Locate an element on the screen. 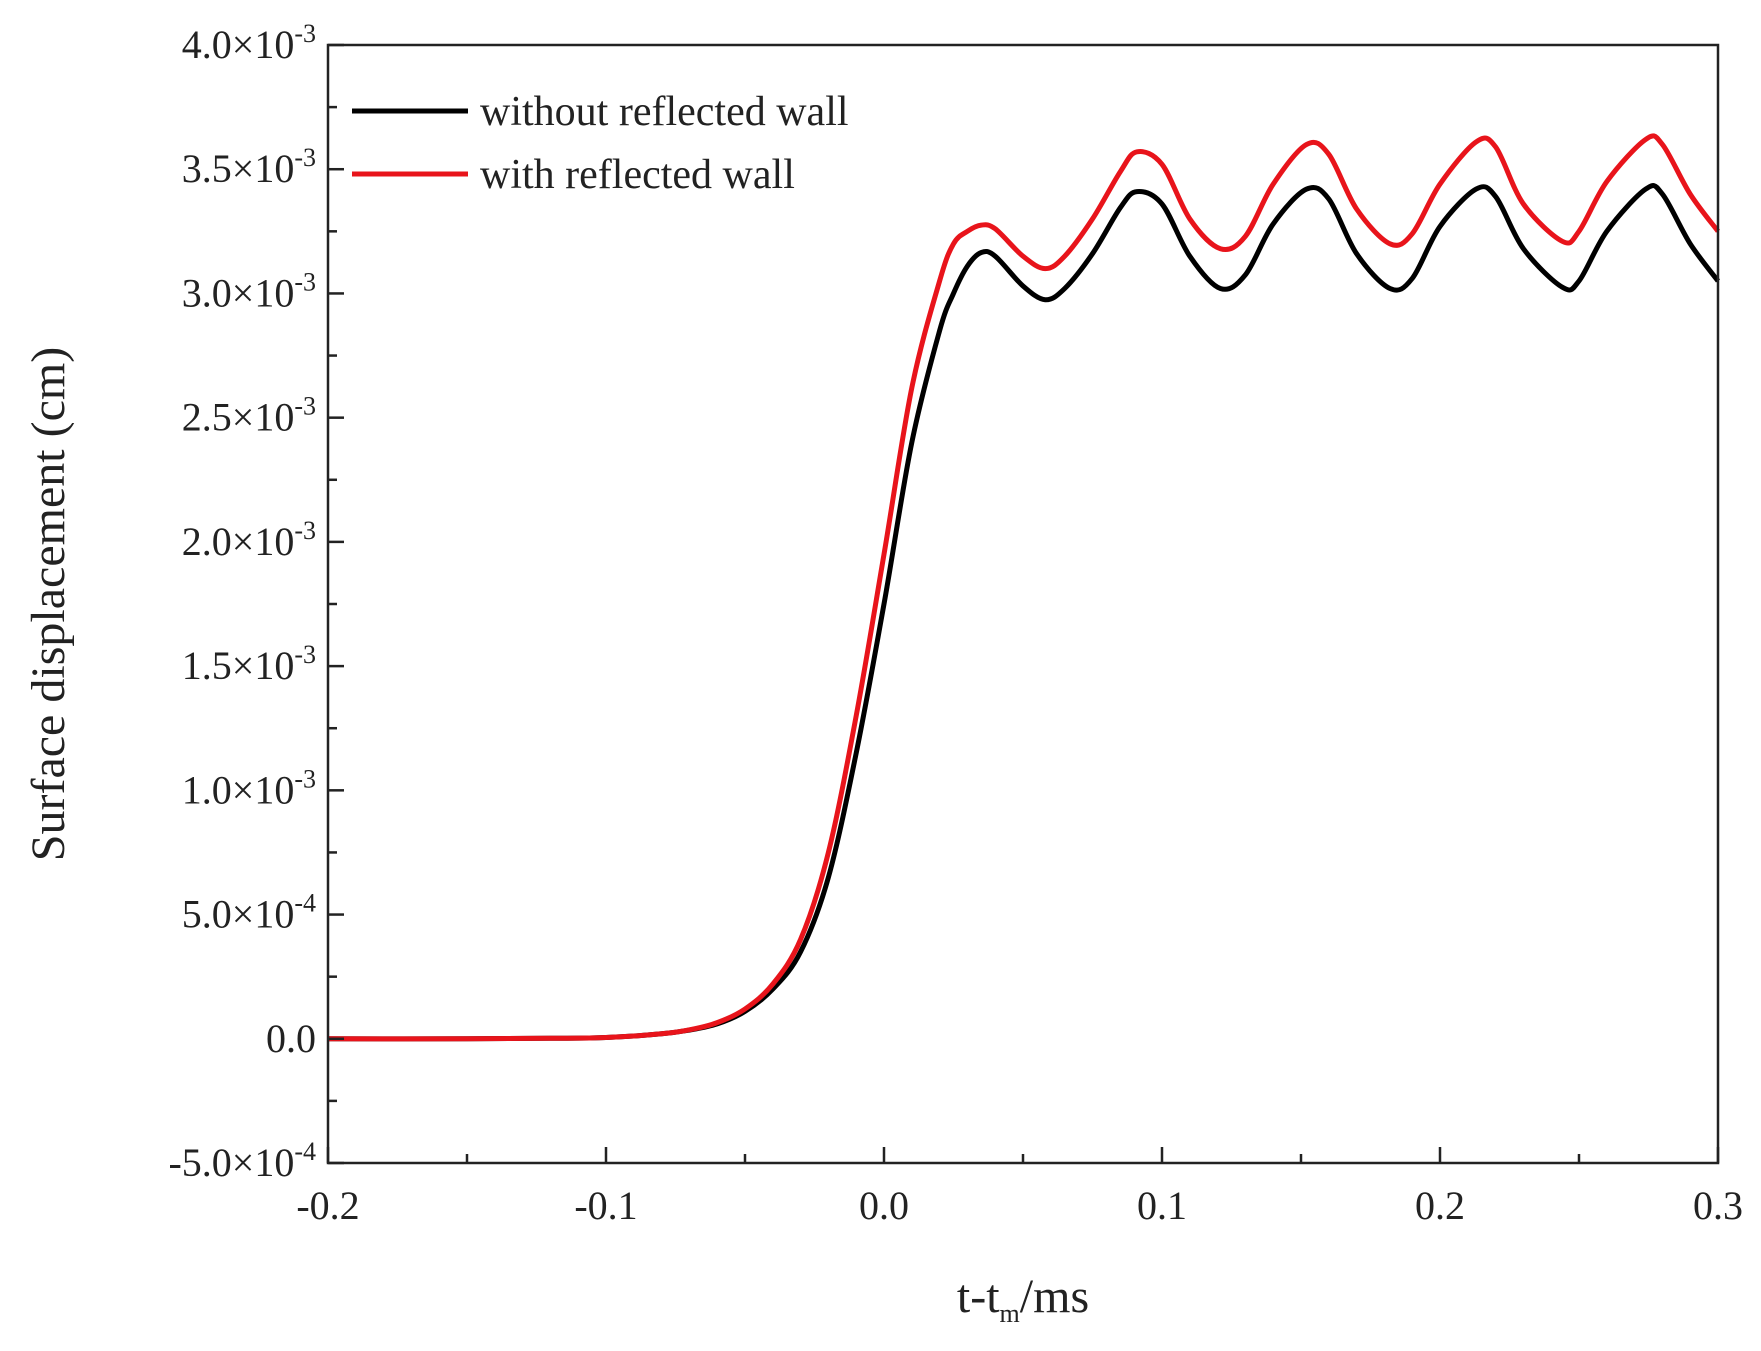 The height and width of the screenshot is (1351, 1761). x-tick-label: 0.2 is located at coordinates (1440, 1205).